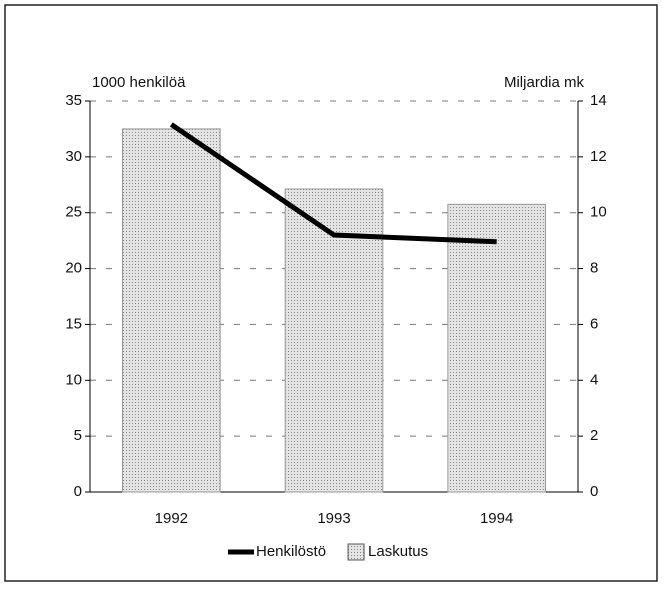 This screenshot has height=592, width=663. What do you see at coordinates (594, 379) in the screenshot?
I see `y2-tick-label: 4` at bounding box center [594, 379].